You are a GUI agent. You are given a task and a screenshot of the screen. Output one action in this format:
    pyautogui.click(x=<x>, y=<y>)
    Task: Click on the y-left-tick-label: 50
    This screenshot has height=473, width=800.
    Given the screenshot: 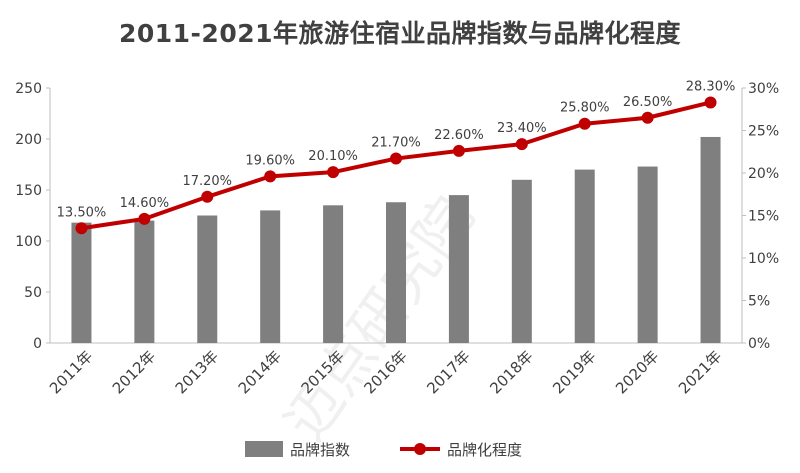 What is the action you would take?
    pyautogui.click(x=33, y=293)
    